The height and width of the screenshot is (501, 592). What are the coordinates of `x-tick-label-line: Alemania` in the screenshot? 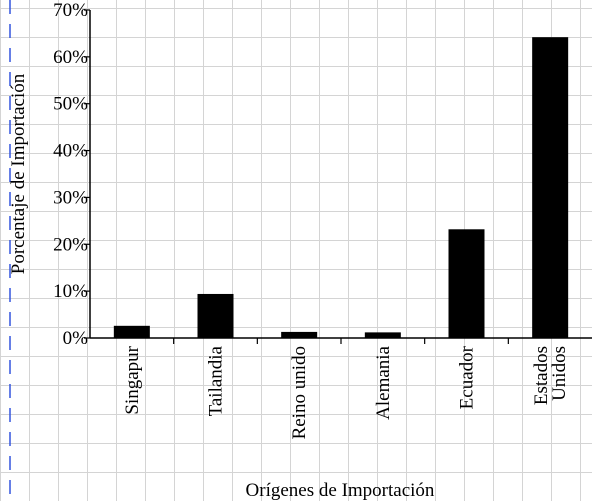 It's located at (383, 382).